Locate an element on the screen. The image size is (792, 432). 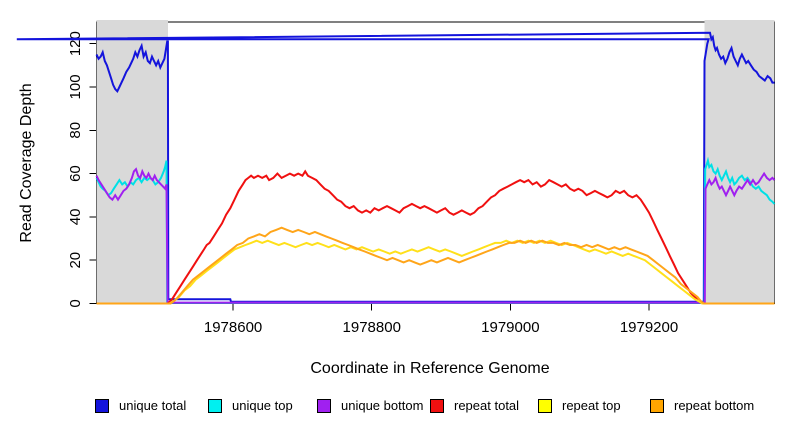
x-tick-label: 1978600 is located at coordinates (233, 327).